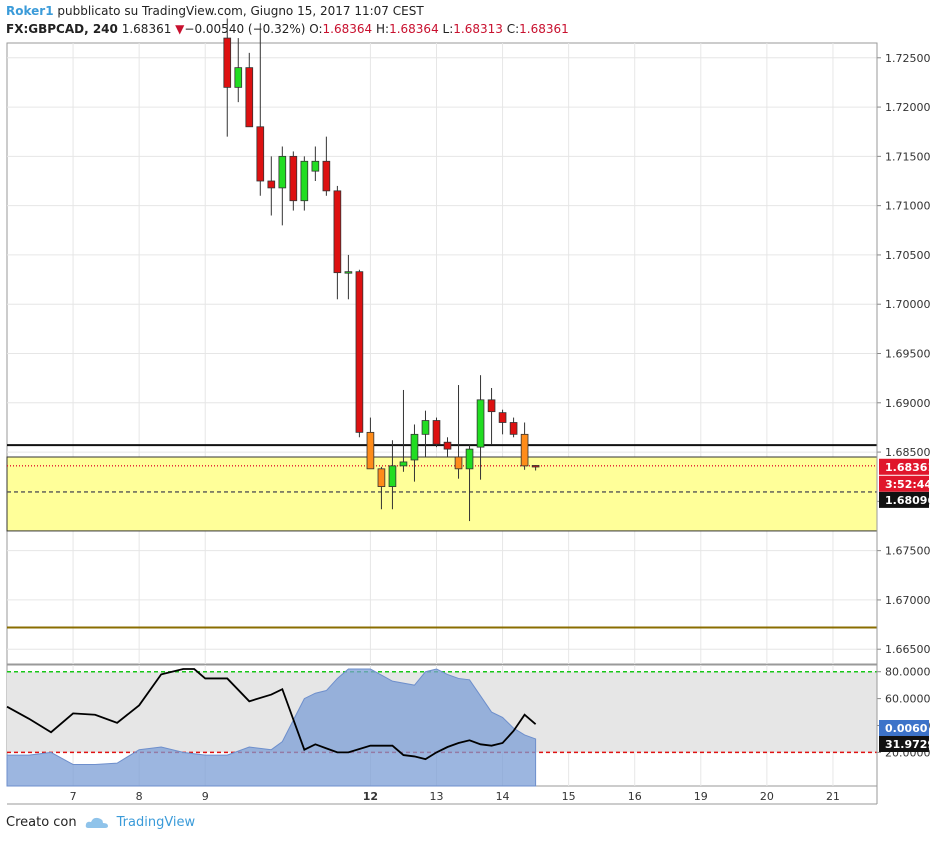  What do you see at coordinates (156, 822) in the screenshot?
I see `tradingview-brand: TradingView` at bounding box center [156, 822].